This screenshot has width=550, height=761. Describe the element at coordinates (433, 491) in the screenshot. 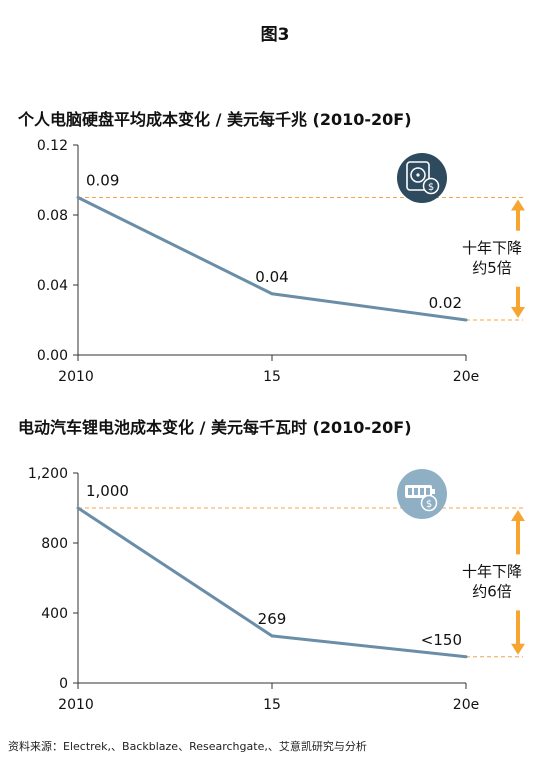

I see `battery-tip` at that location.